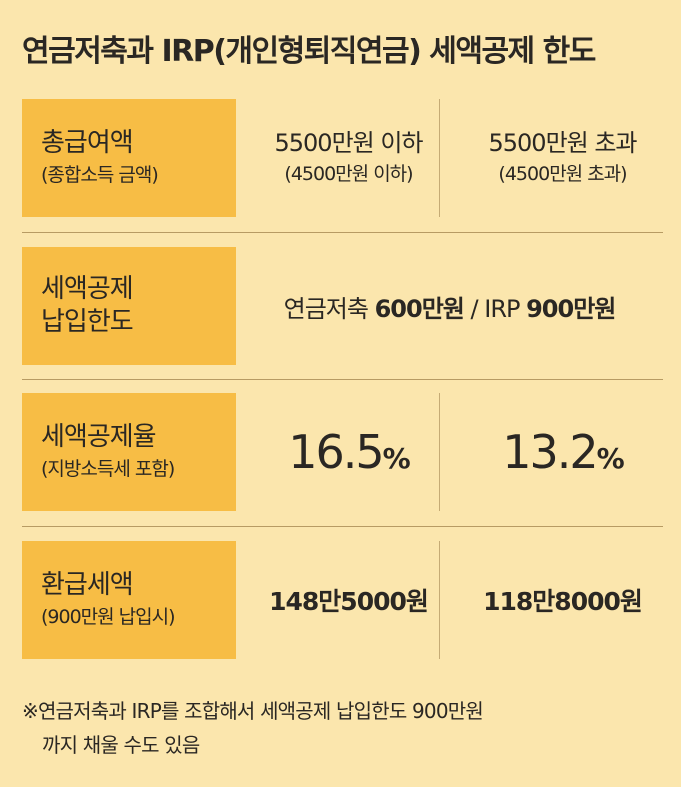  What do you see at coordinates (502, 308) in the screenshot?
I see `irp-label: IRP` at bounding box center [502, 308].